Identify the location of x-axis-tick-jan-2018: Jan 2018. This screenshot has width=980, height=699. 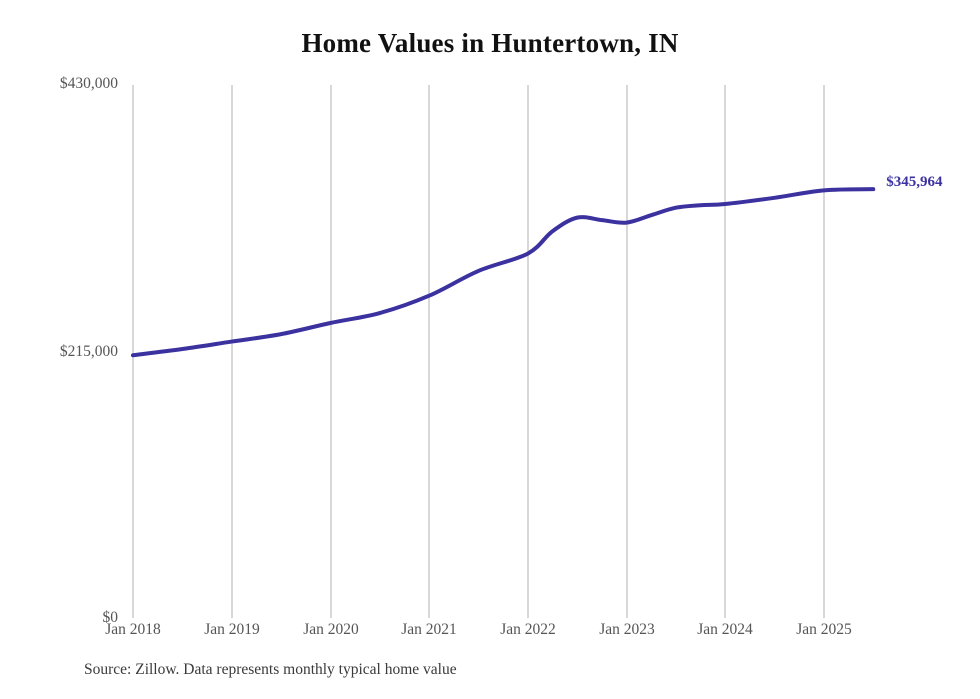
(133, 629).